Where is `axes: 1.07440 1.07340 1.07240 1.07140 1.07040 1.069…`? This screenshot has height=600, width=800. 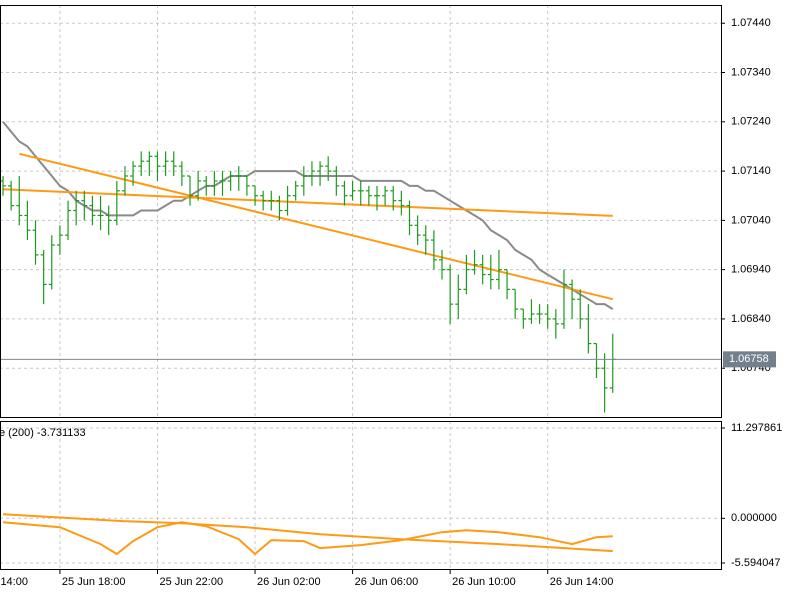
axes: 1.07440 1.07340 1.07240 1.07140 1.07040 1.069… is located at coordinates (751, 293).